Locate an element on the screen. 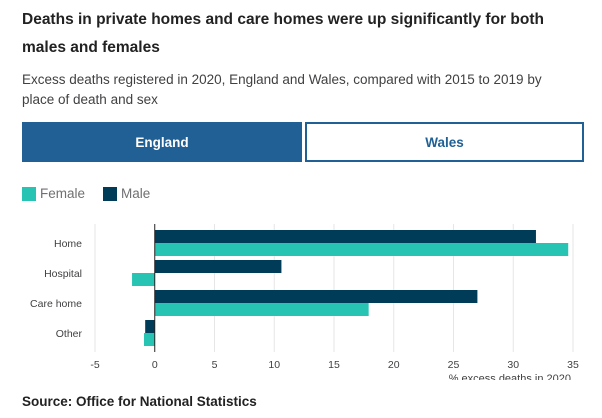 This screenshot has width=602, height=418. chart-legend: Female Male is located at coordinates (95, 193).